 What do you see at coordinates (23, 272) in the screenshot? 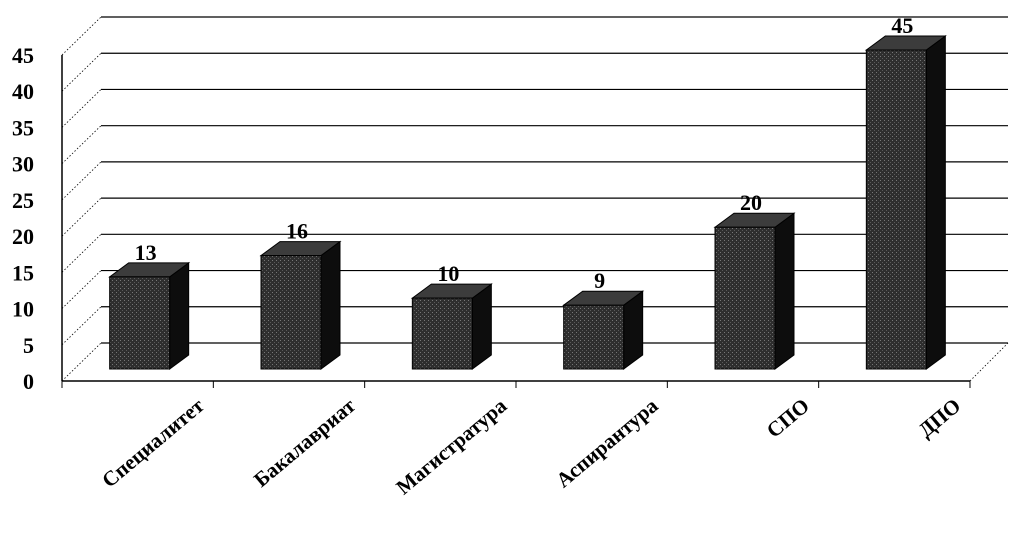
I see `y-tick-label: 15` at bounding box center [23, 272].